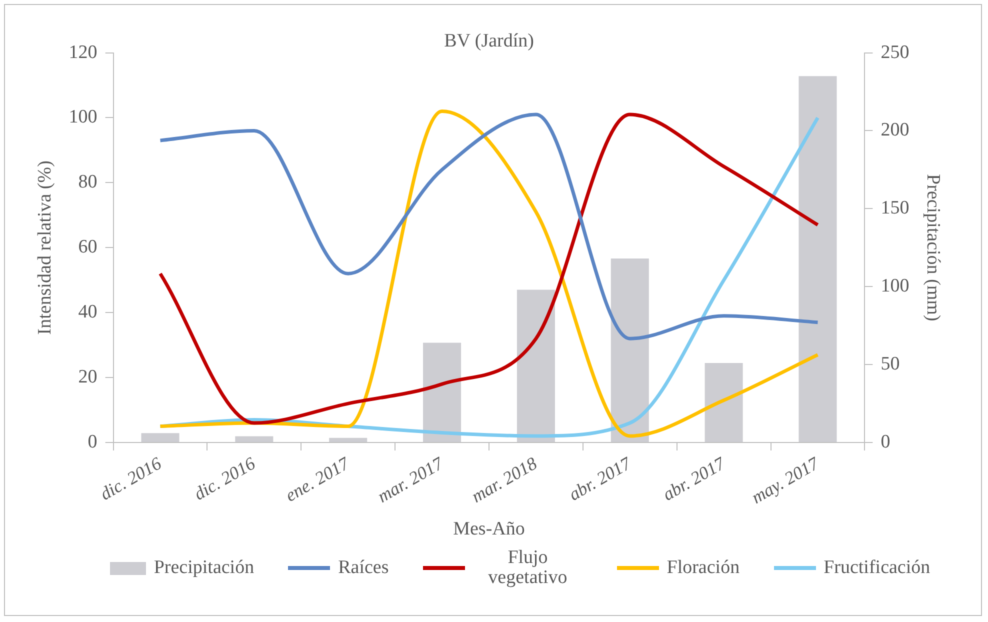 The image size is (988, 622). I want to click on y2-tick-label: 0, so click(885, 441).